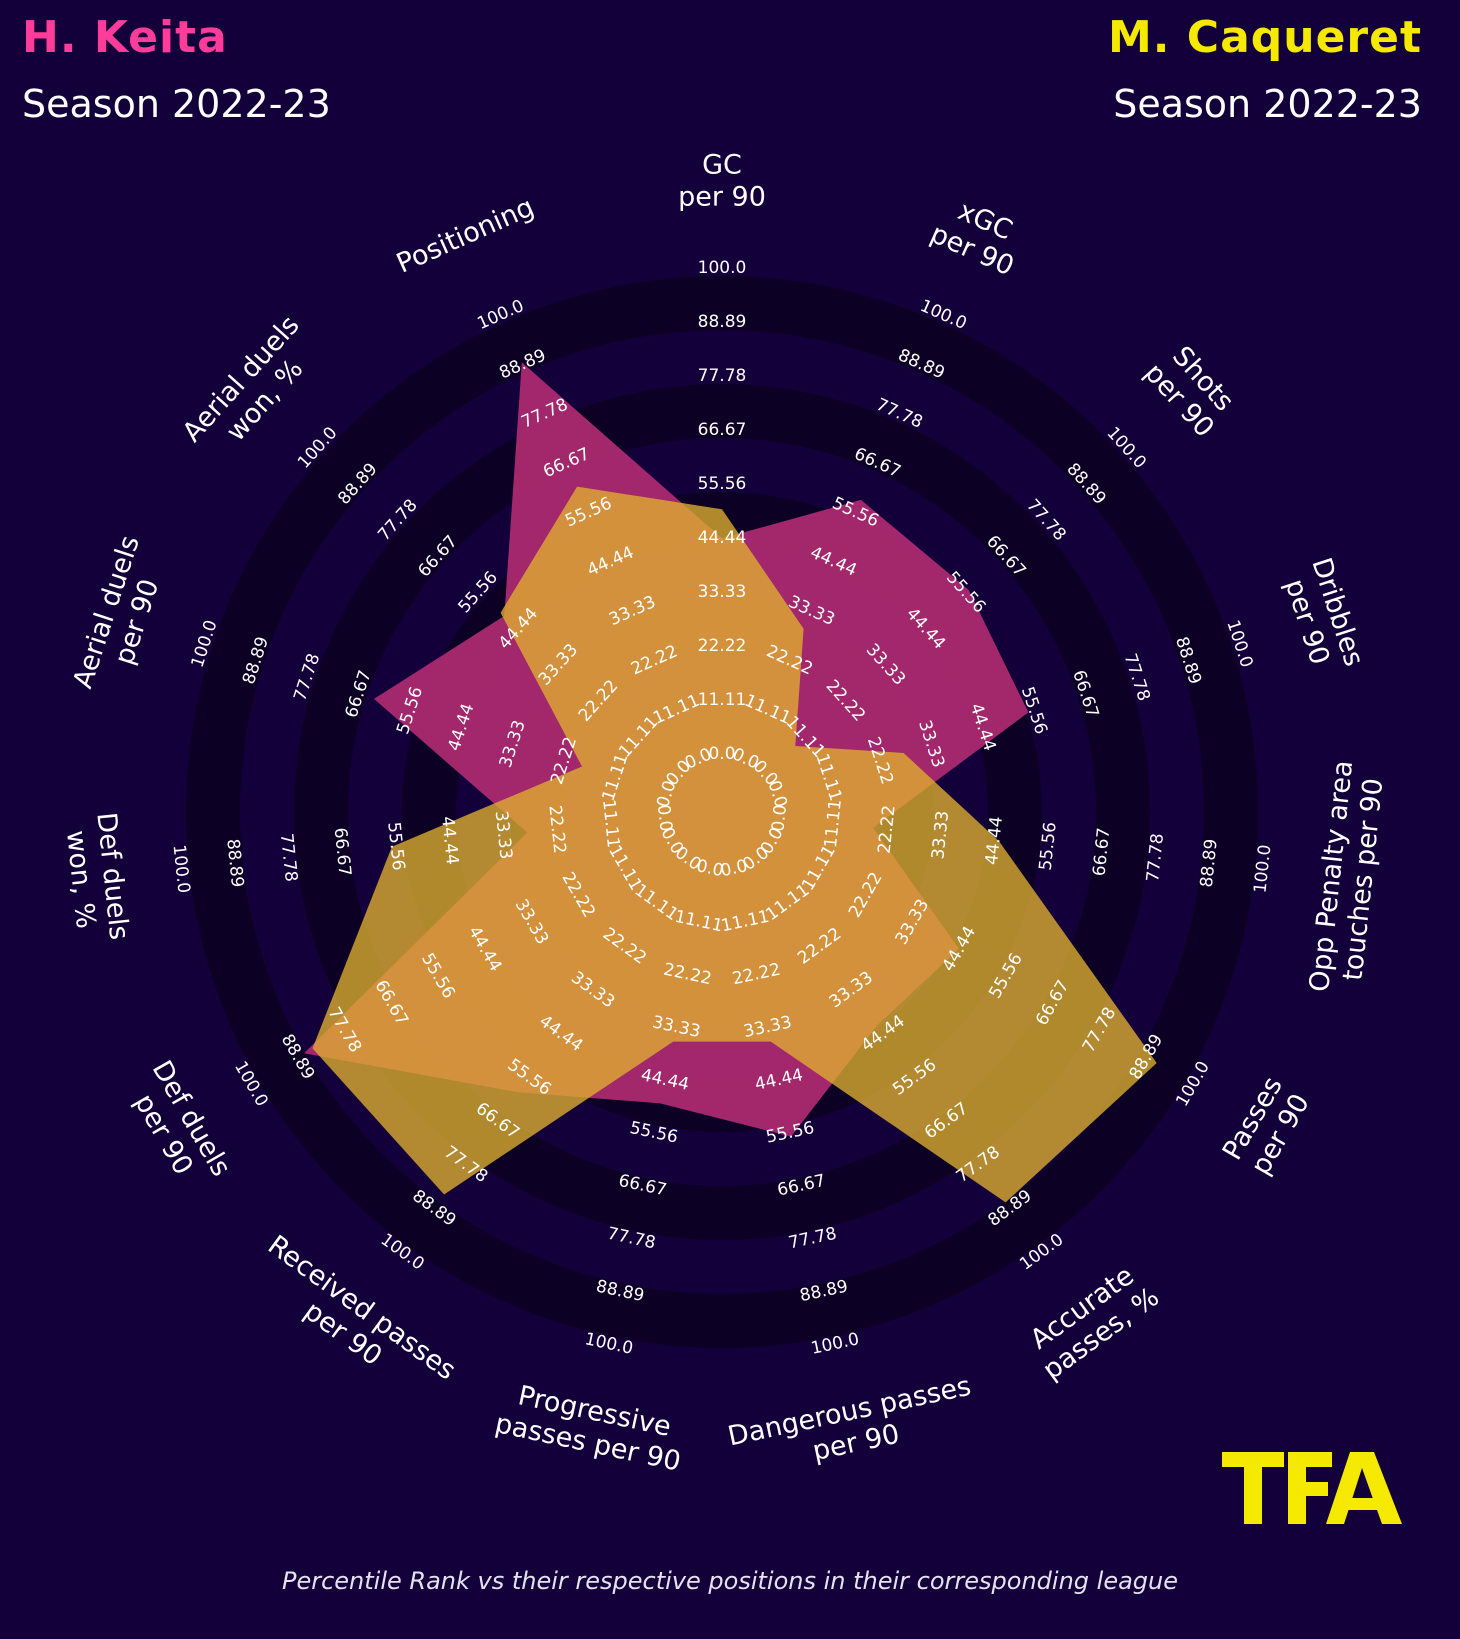 The image size is (1460, 1639). Describe the element at coordinates (722, 322) in the screenshot. I see `tick-label: 88.89` at that location.